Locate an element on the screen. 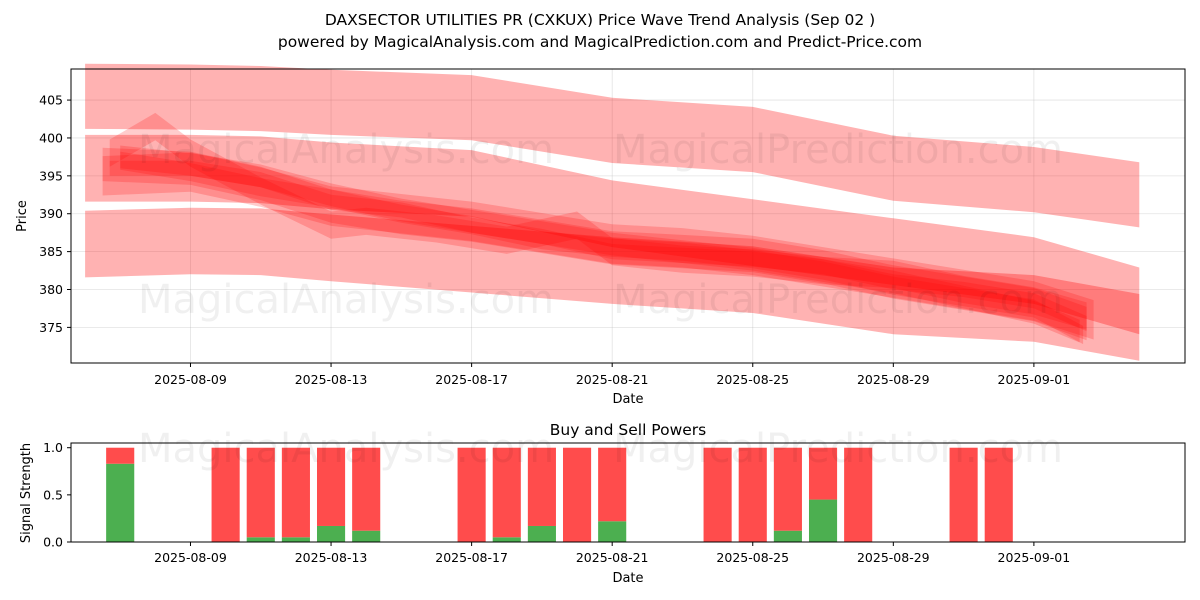 The height and width of the screenshot is (600, 1200). watermark-analysis-bottom: MagicalAnalysis.com is located at coordinates (346, 449).